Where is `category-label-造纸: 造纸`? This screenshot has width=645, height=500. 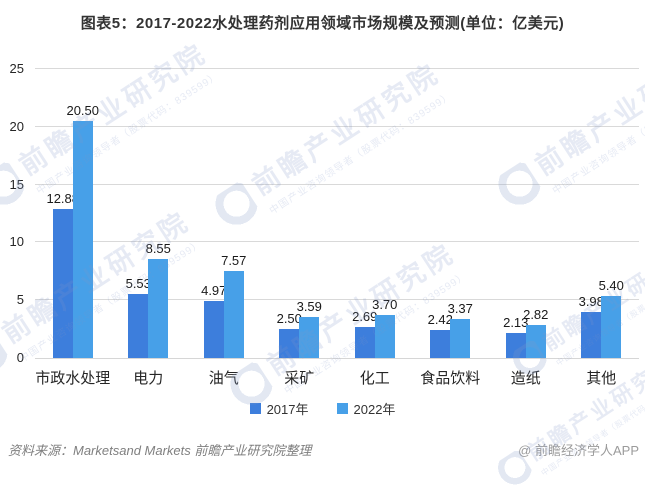
category-label-造纸: 造纸 is located at coordinates (525, 378).